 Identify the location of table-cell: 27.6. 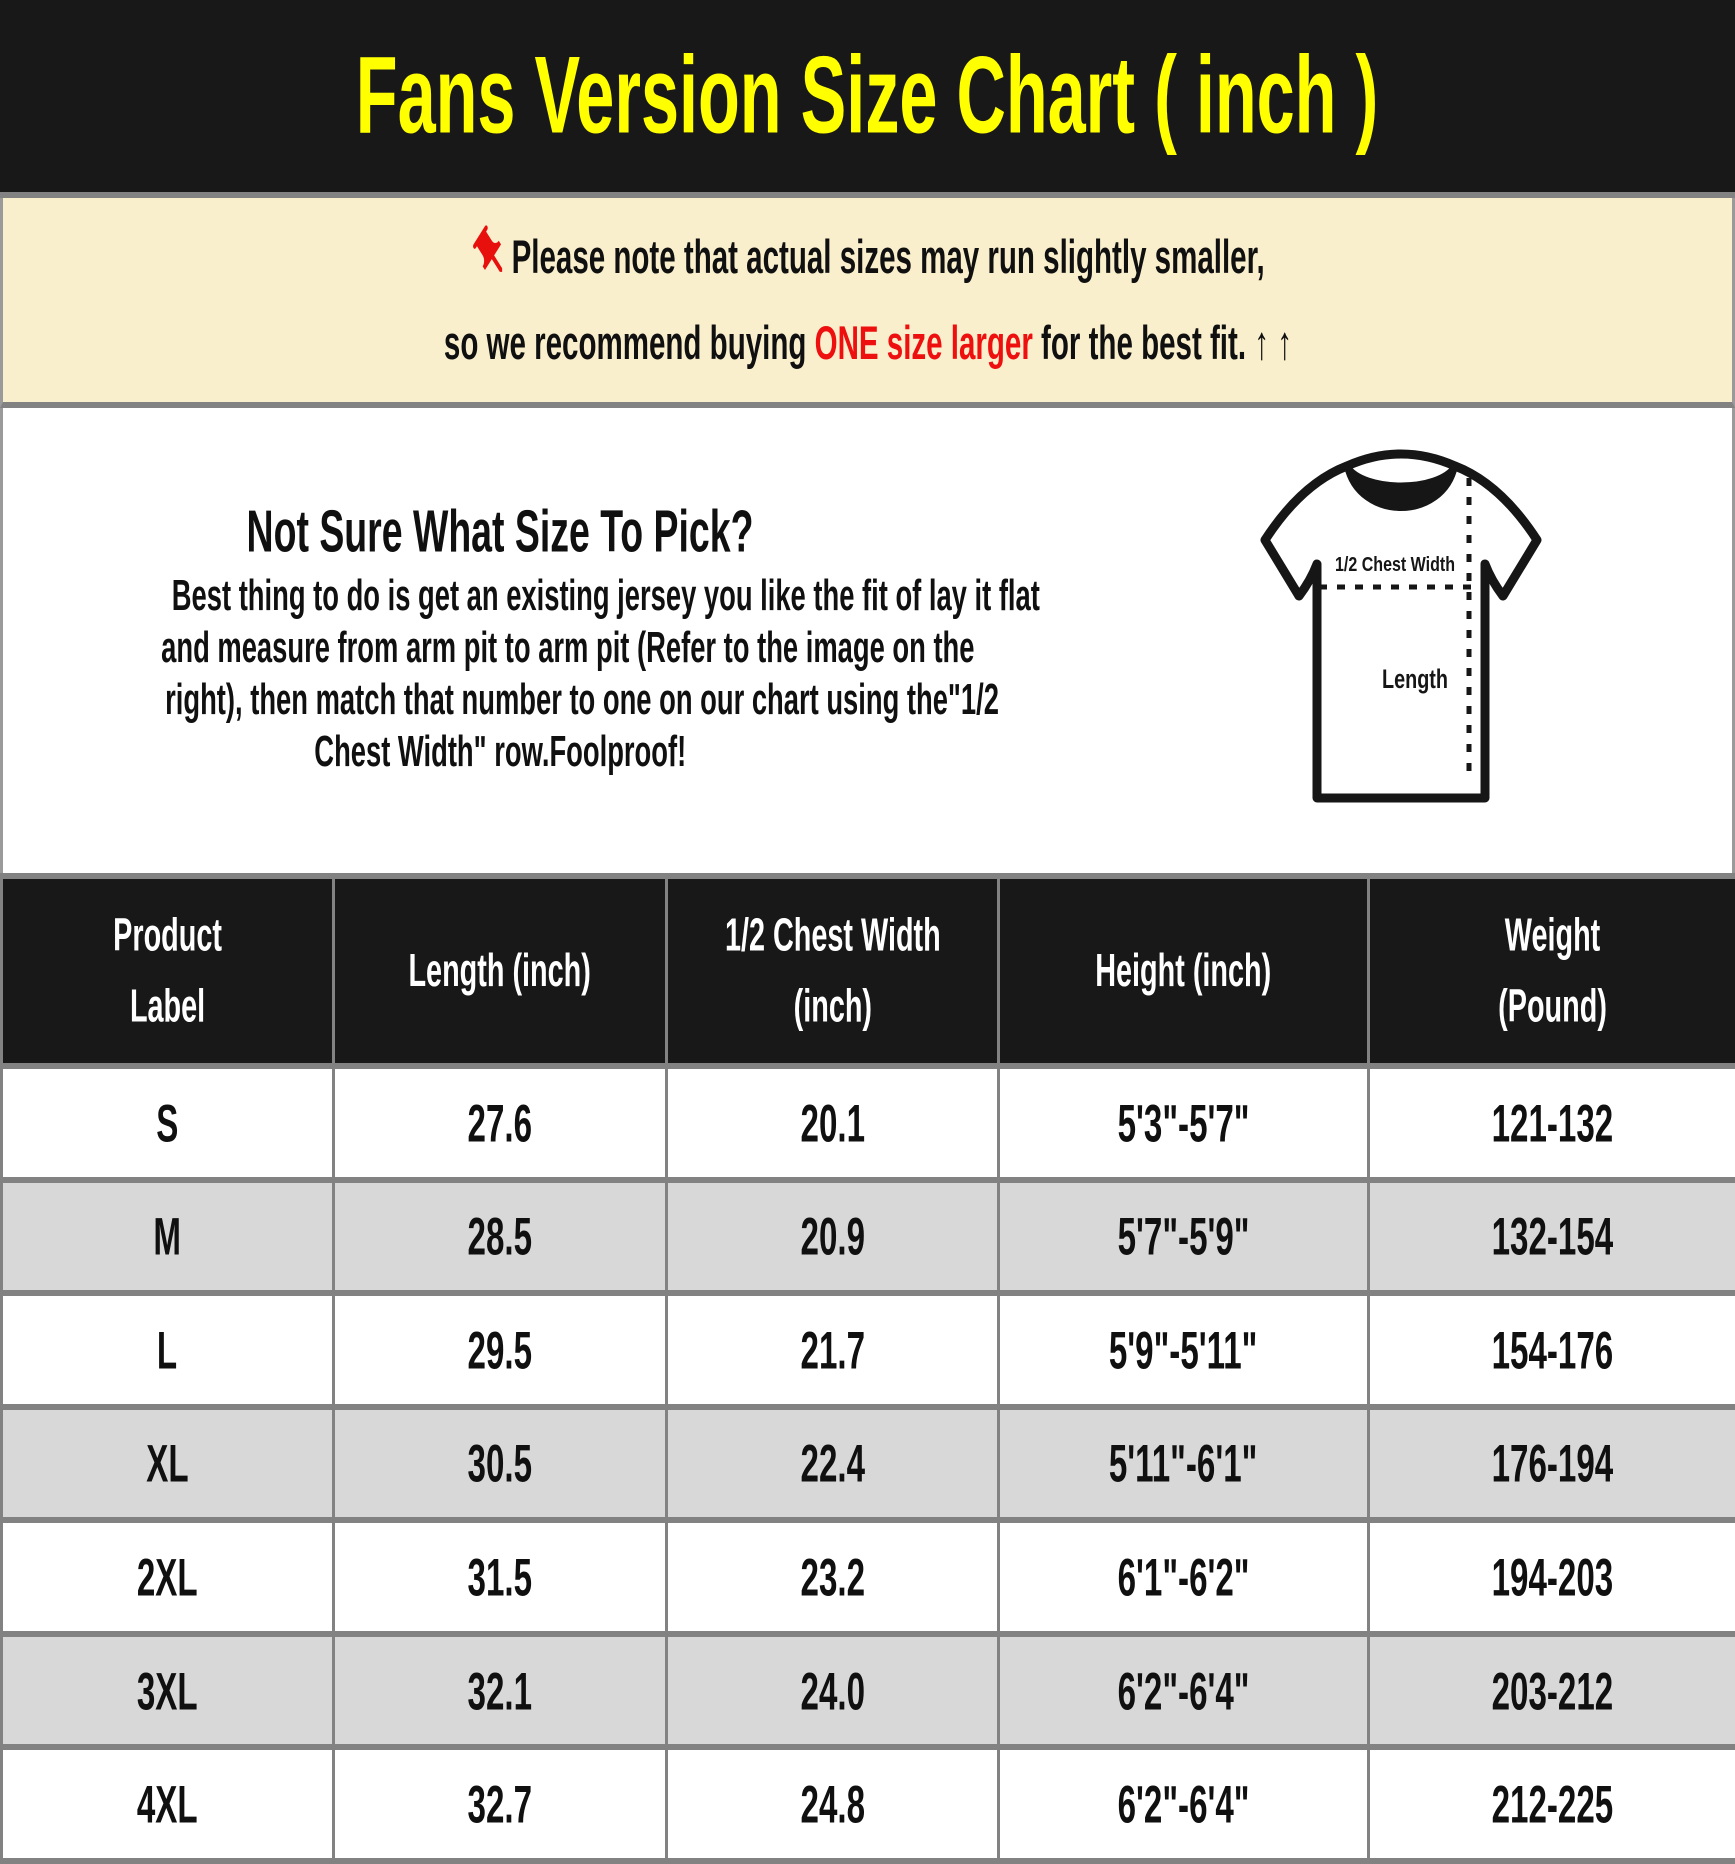
(500, 1123).